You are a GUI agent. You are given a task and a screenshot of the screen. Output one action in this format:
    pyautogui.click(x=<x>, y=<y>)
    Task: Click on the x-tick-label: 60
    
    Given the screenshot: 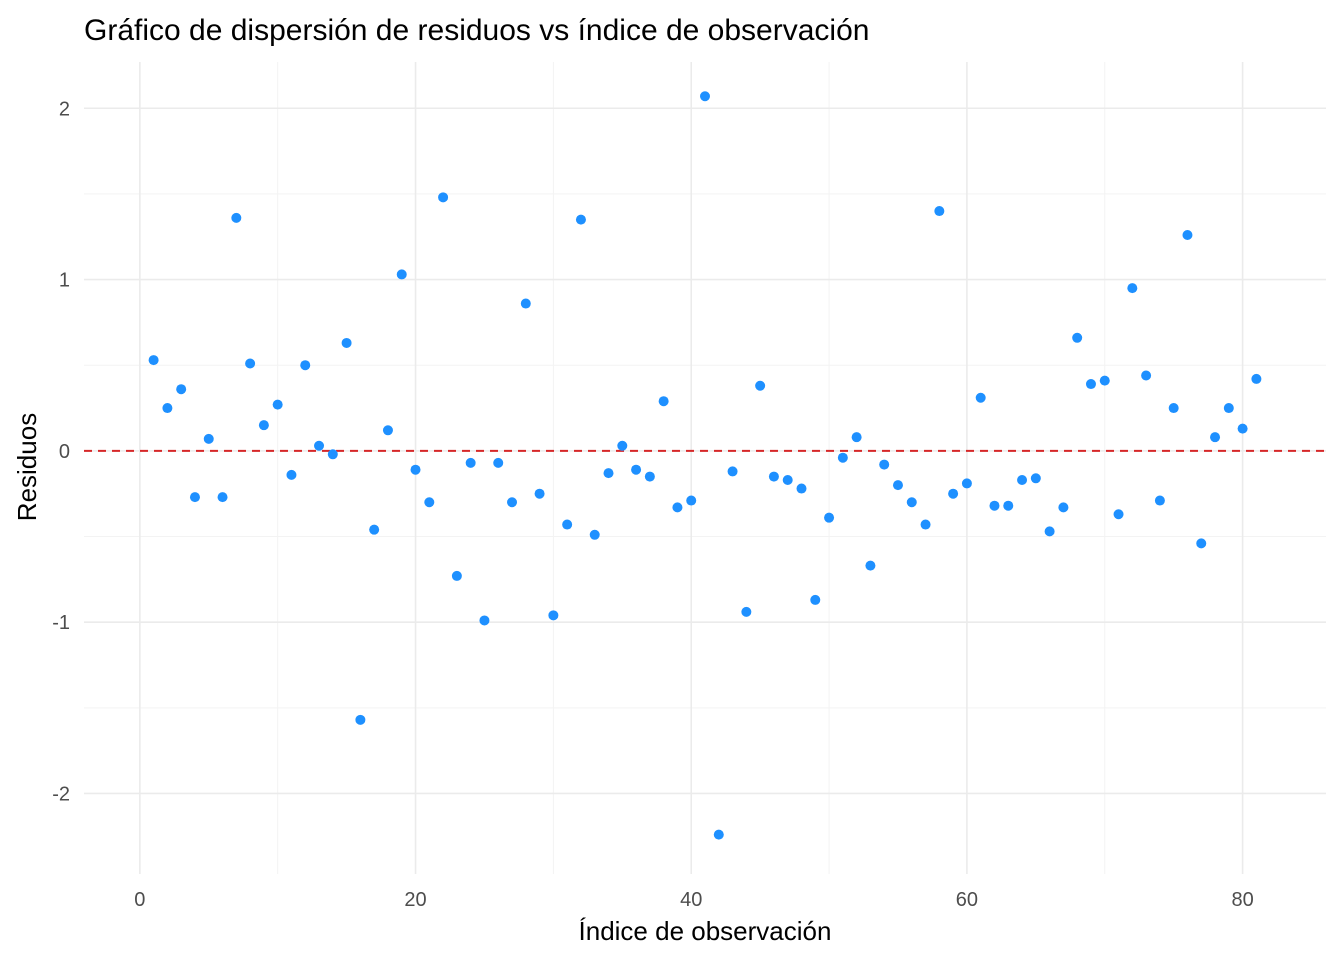 What is the action you would take?
    pyautogui.click(x=967, y=900)
    